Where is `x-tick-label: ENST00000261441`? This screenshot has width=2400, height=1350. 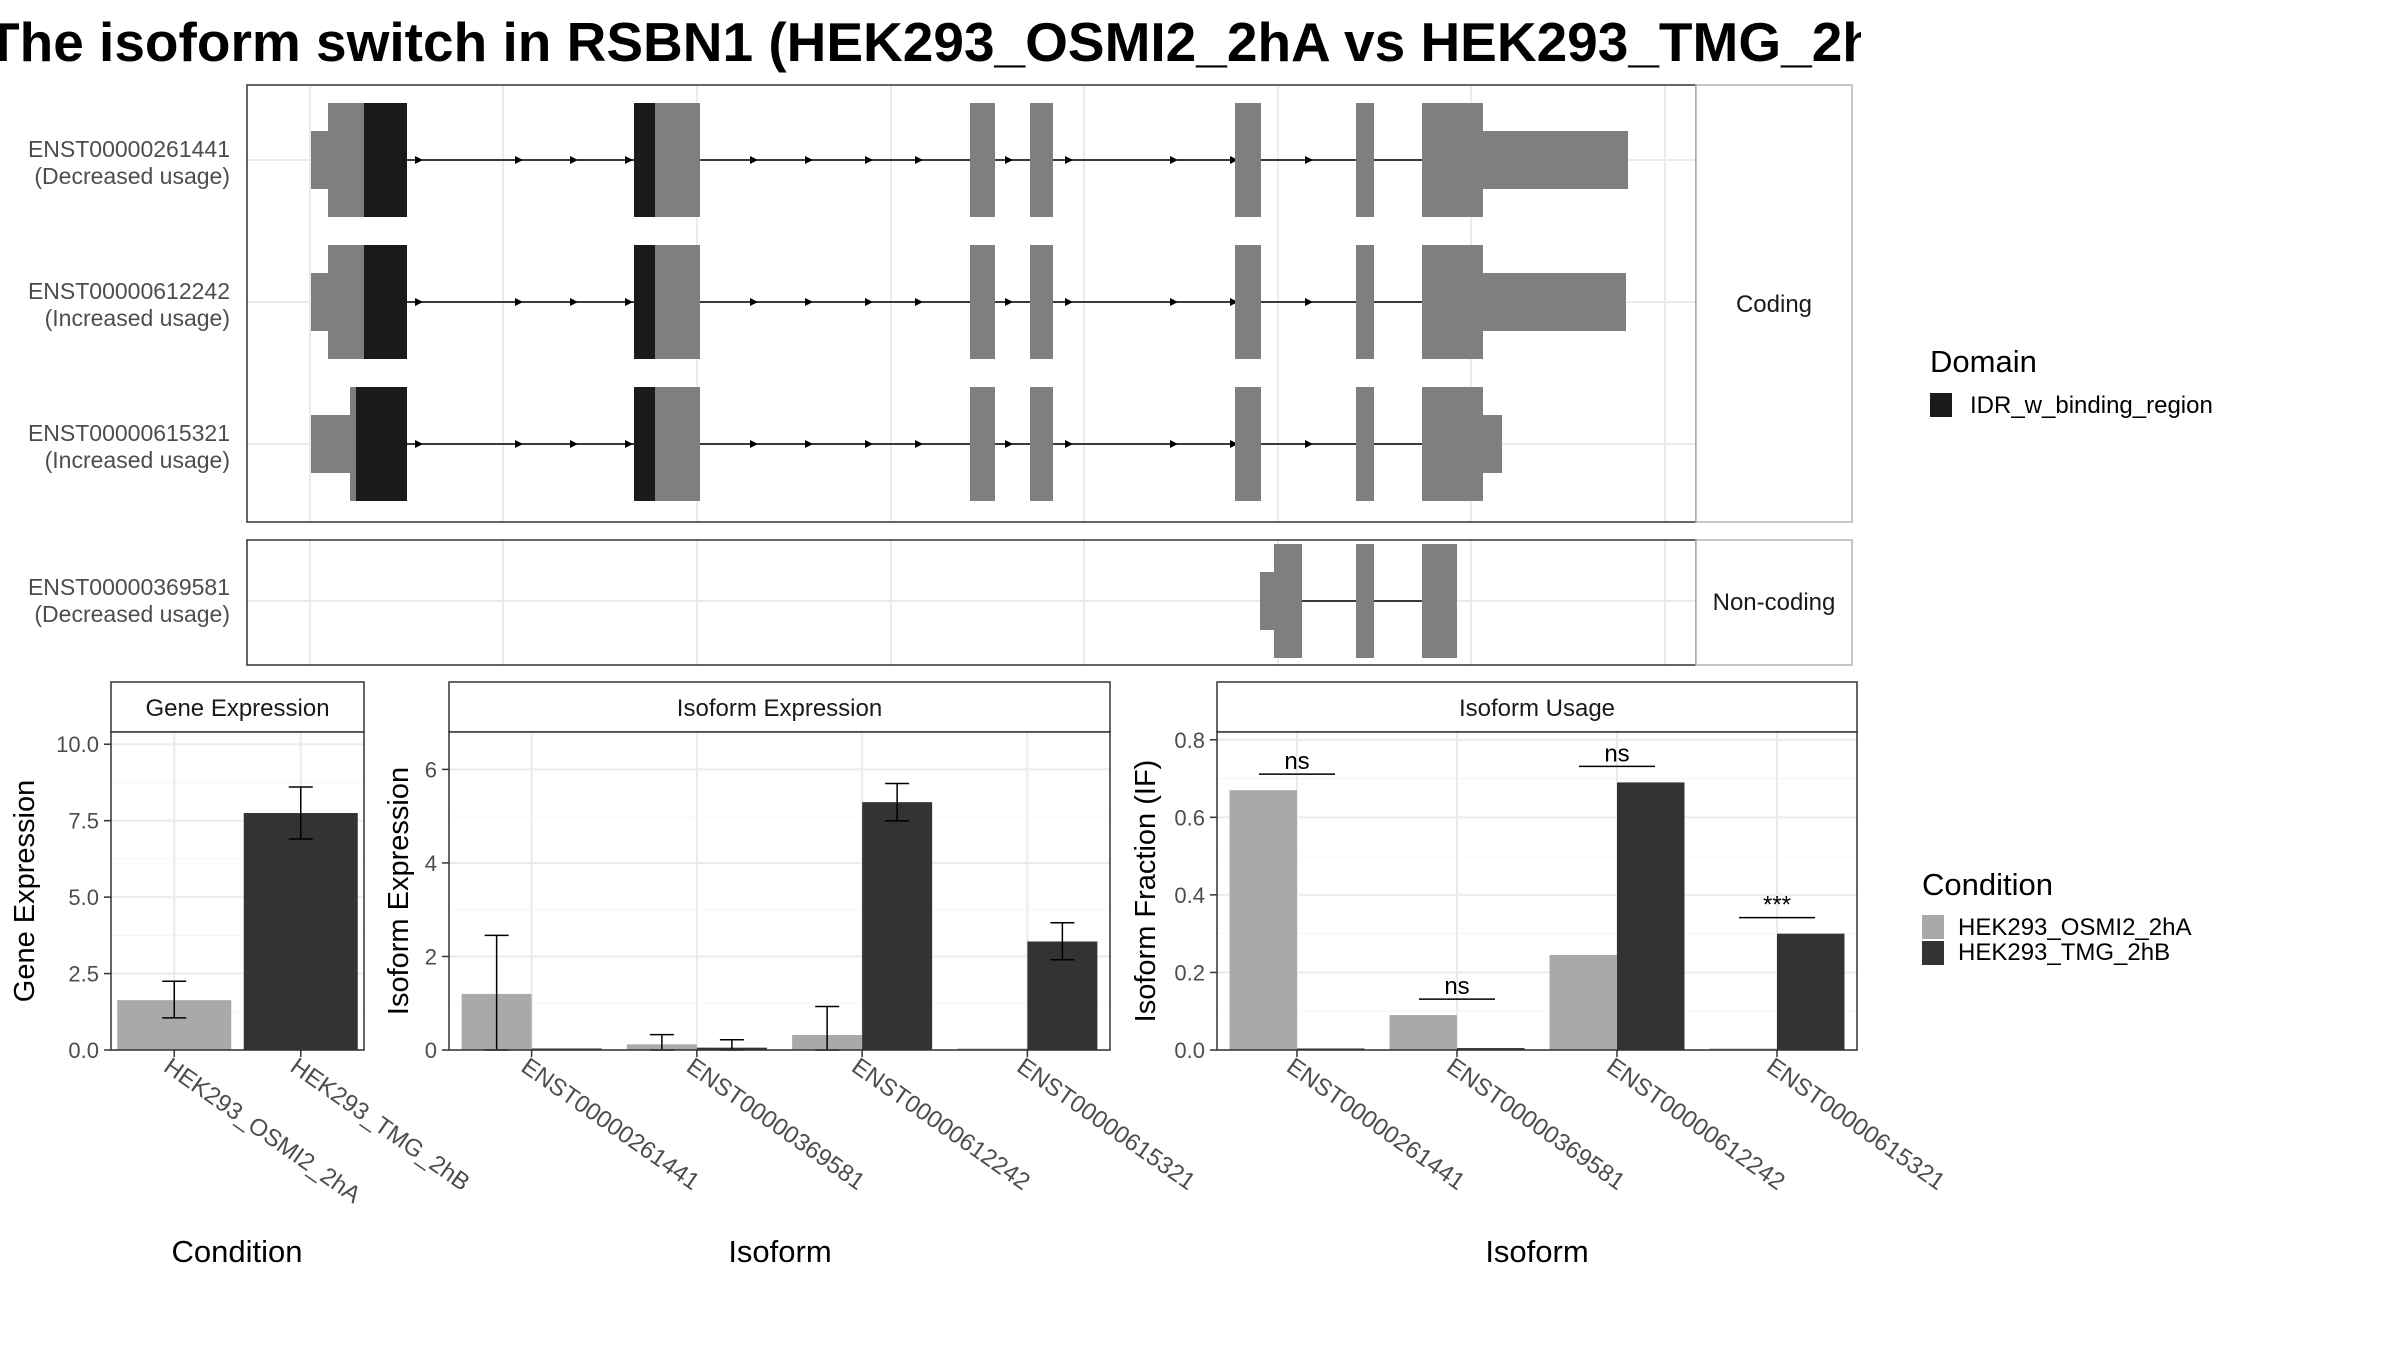
x-tick-label: ENST00000261441 is located at coordinates (610, 1124).